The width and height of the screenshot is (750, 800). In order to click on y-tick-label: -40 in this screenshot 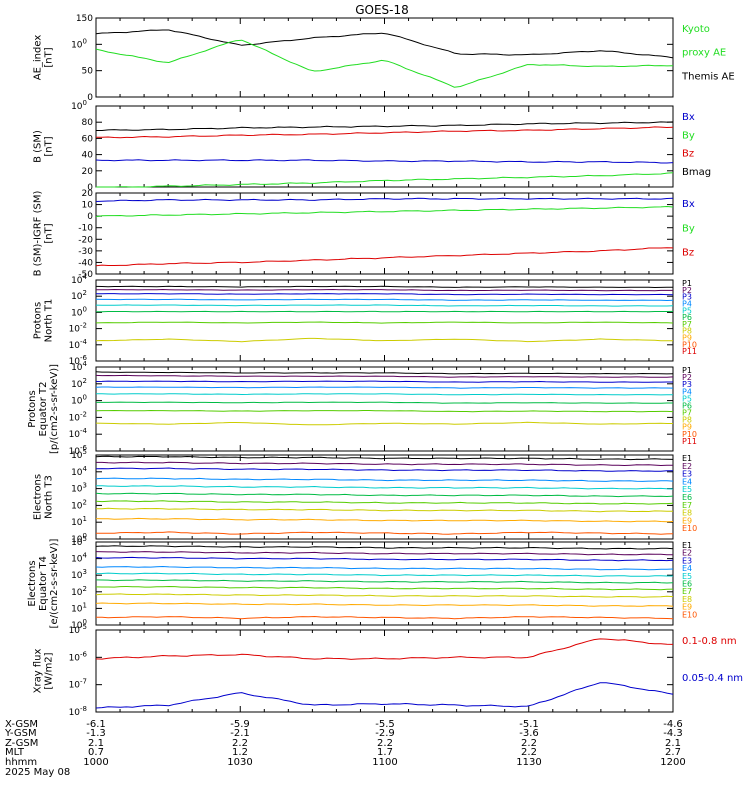, I will do `click(85, 263)`.